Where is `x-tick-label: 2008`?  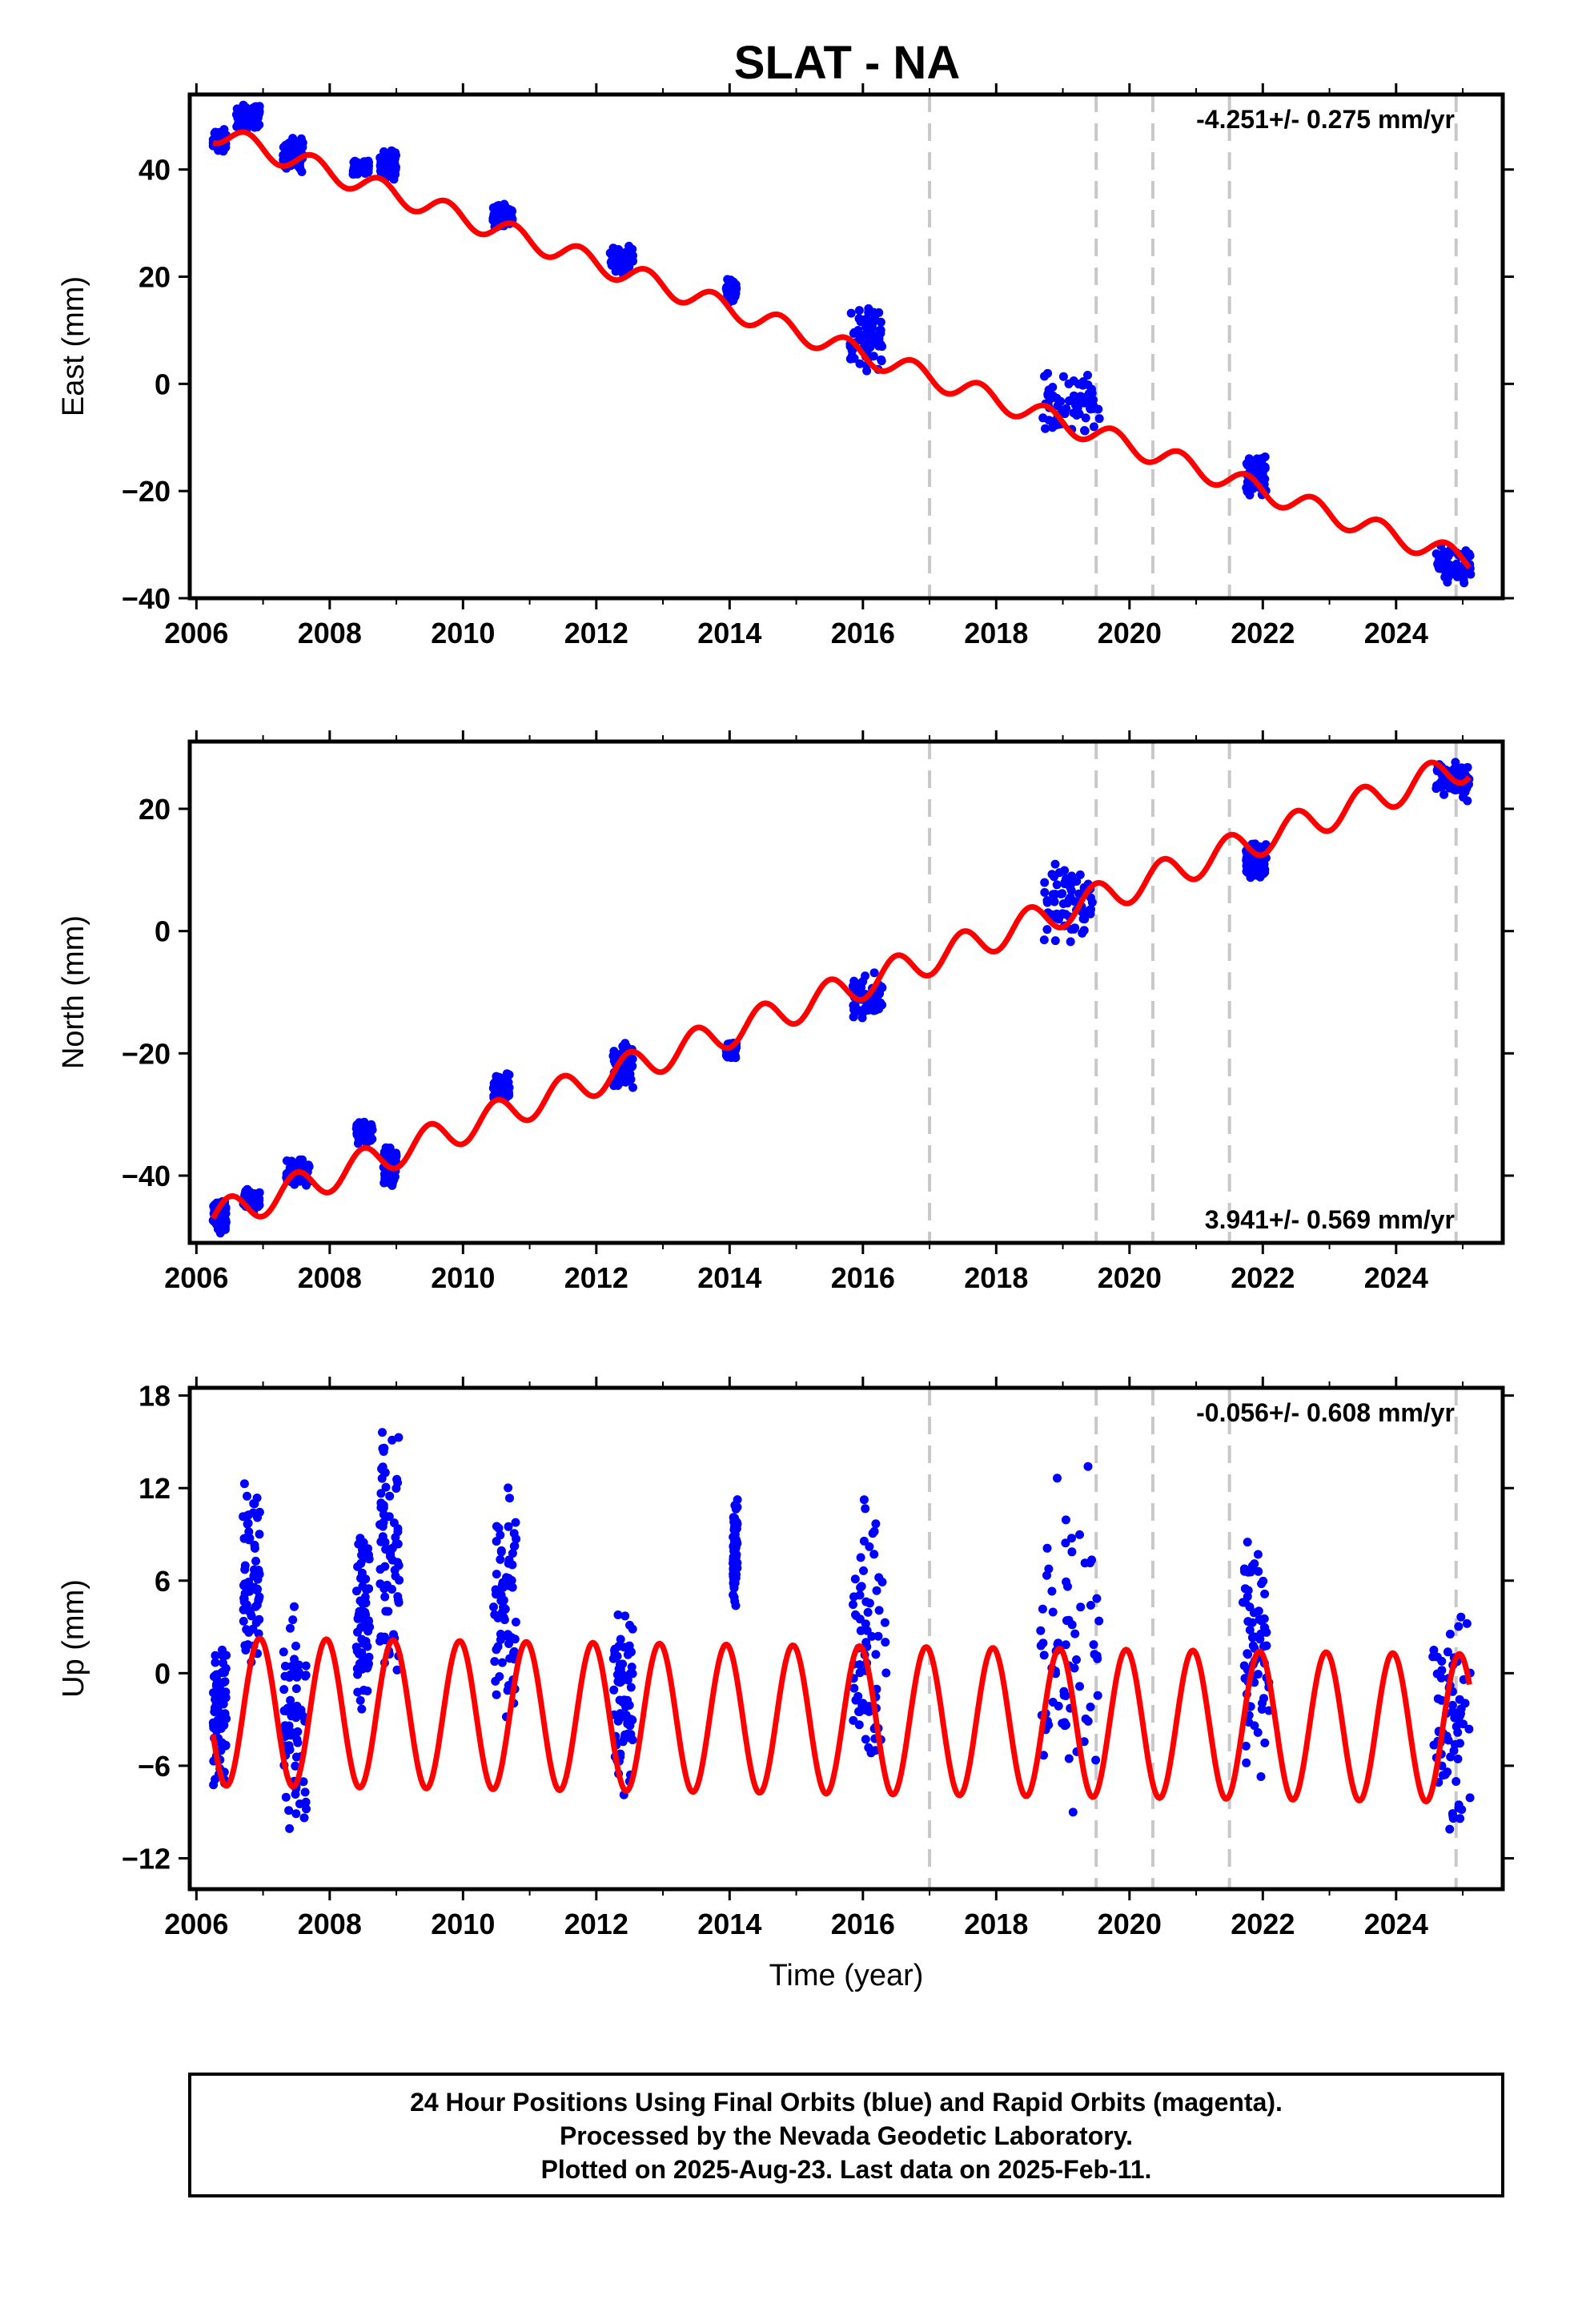 x-tick-label: 2008 is located at coordinates (330, 1924).